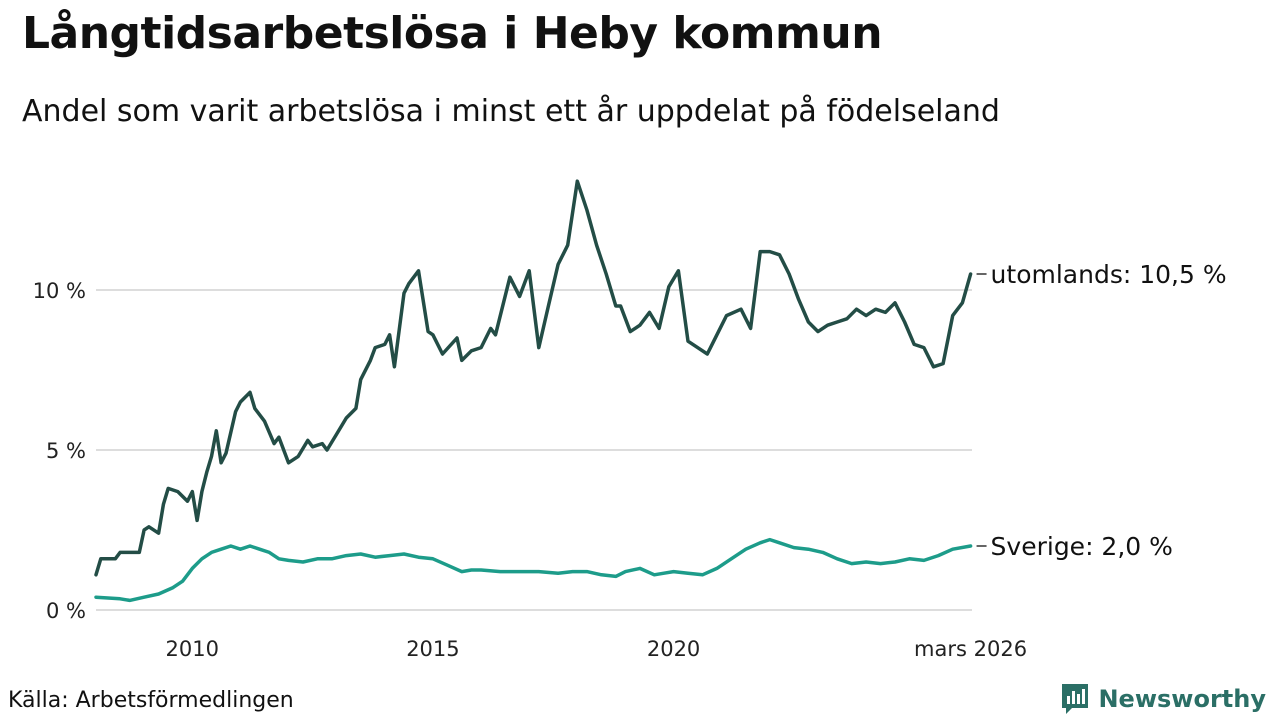 The width and height of the screenshot is (1280, 720). I want to click on x-tick-label: 2010, so click(192, 649).